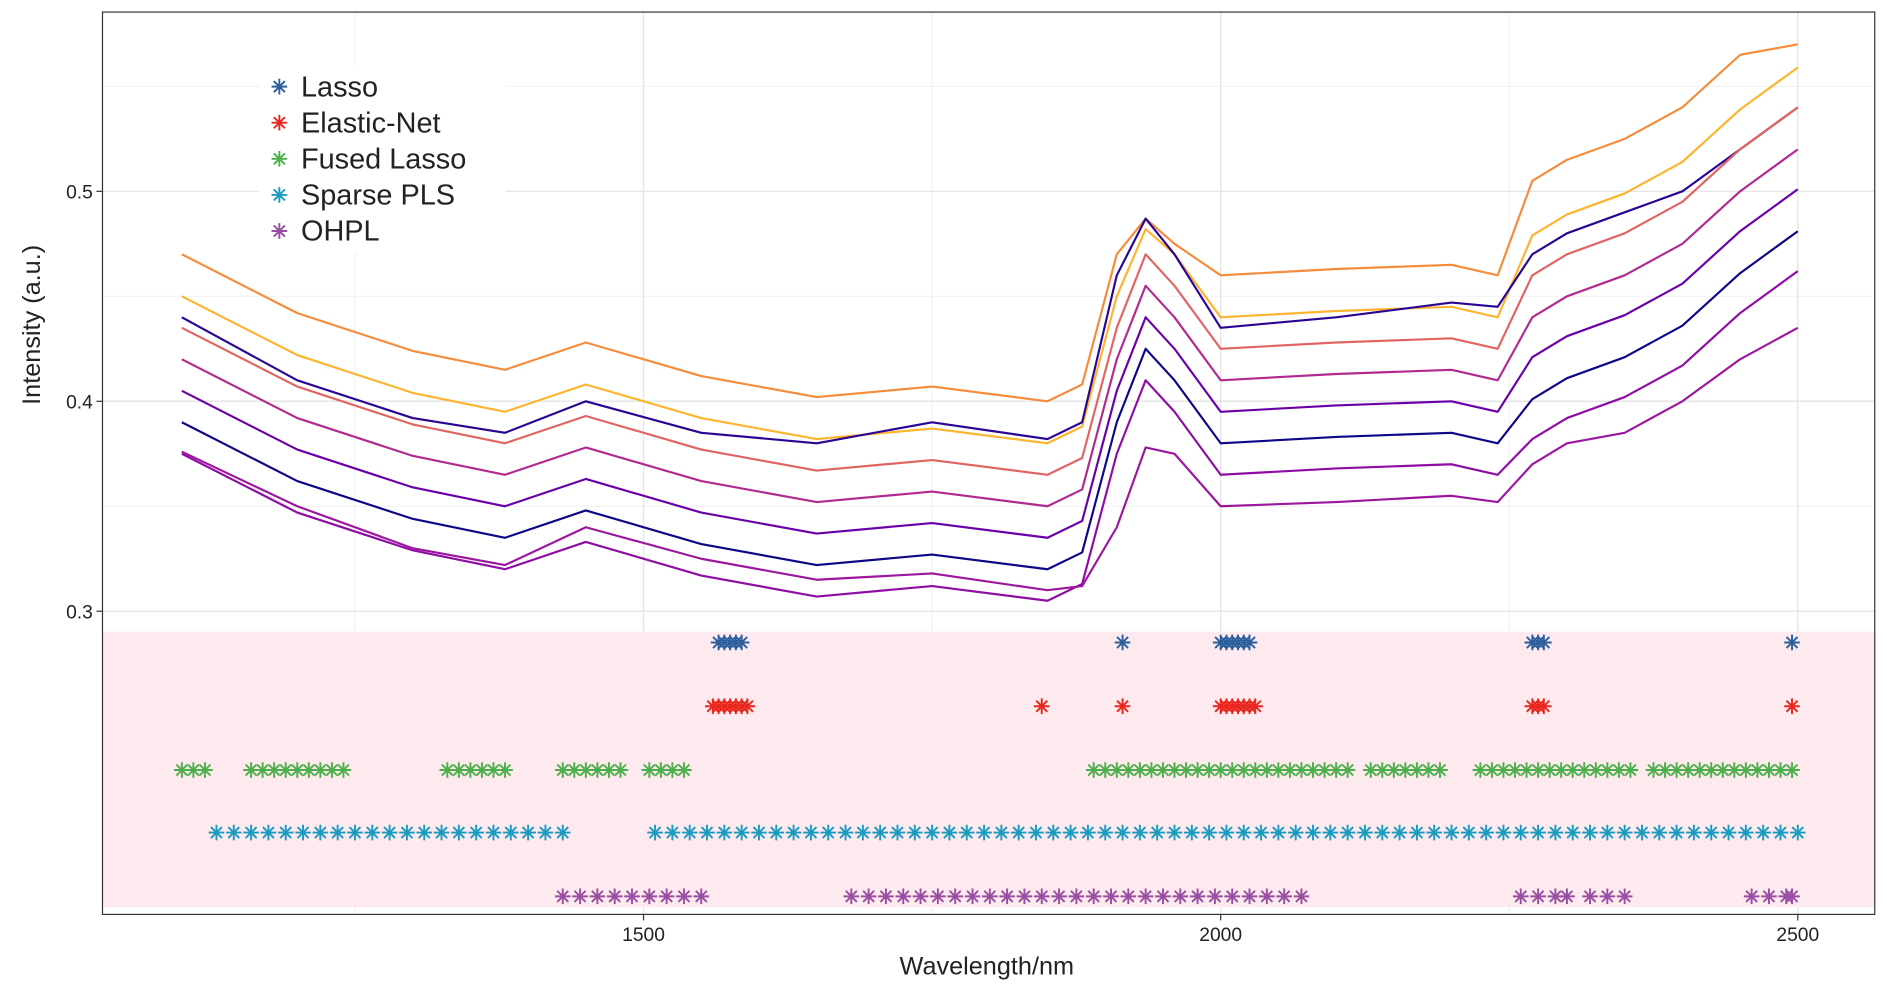 The height and width of the screenshot is (989, 1887). Describe the element at coordinates (1797, 935) in the screenshot. I see `x-tick-label: 2500` at that location.